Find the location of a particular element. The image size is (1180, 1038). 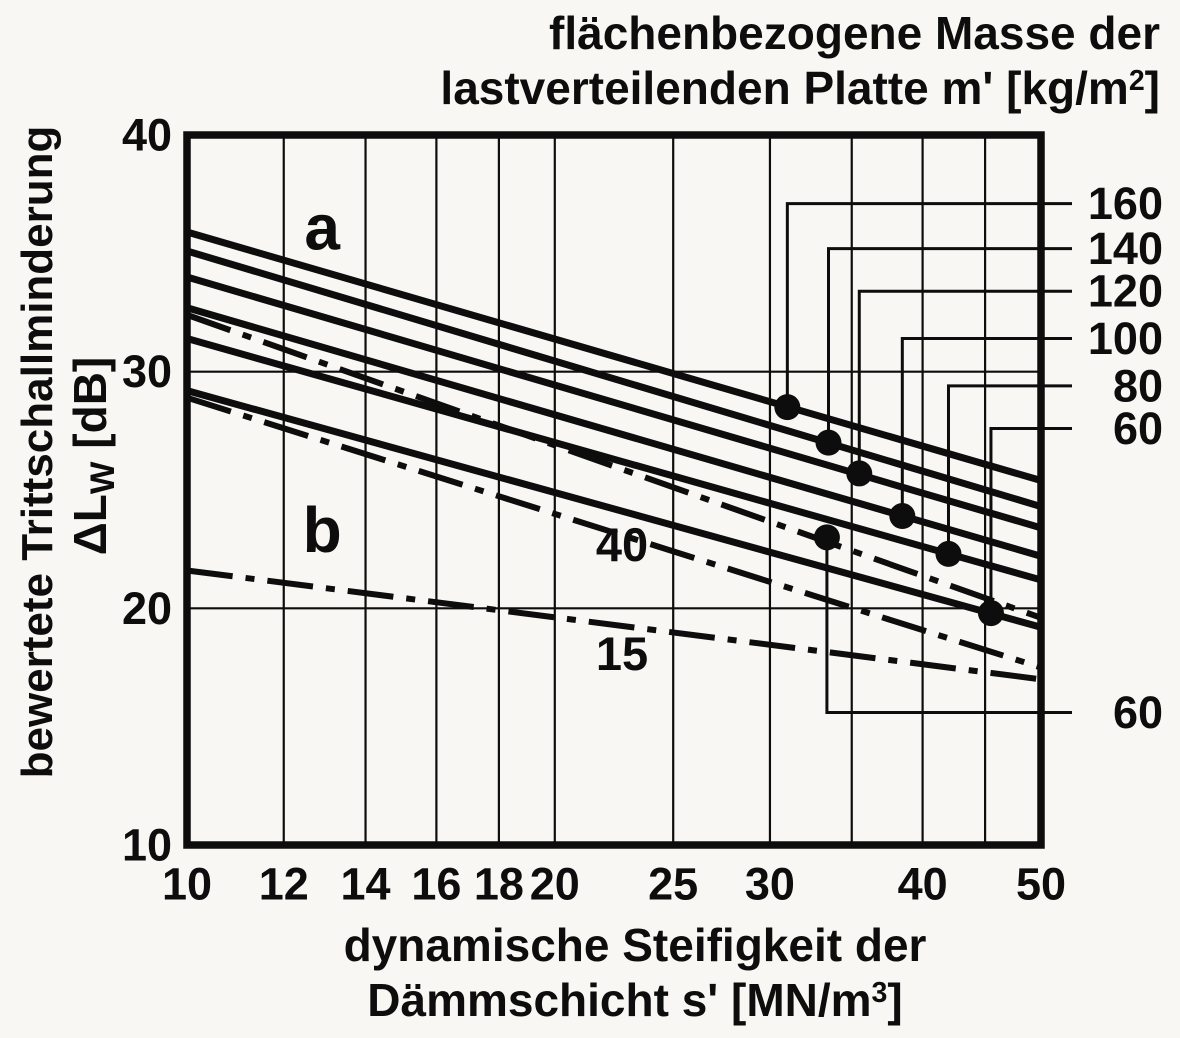

y-tick-label: 10 is located at coordinates (147, 845).